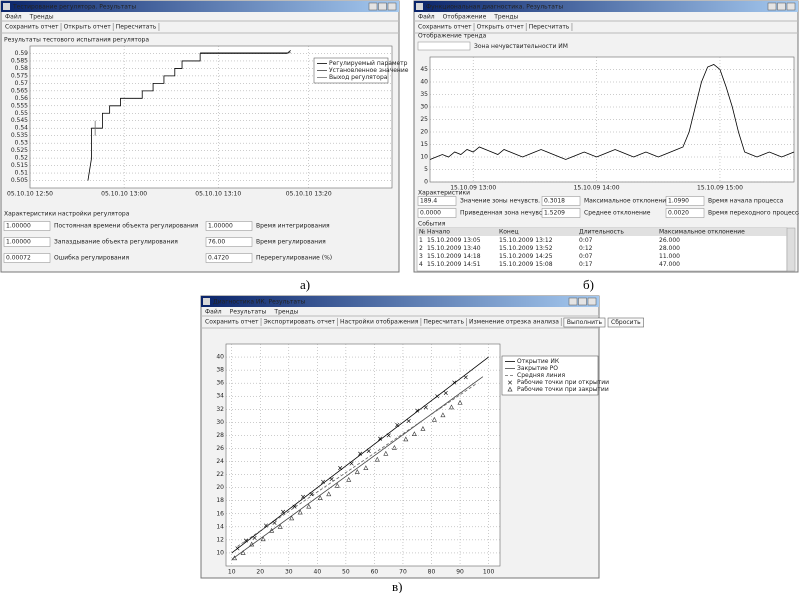  I want to click on legend-label: Регулируемый параметр, so click(368, 63).